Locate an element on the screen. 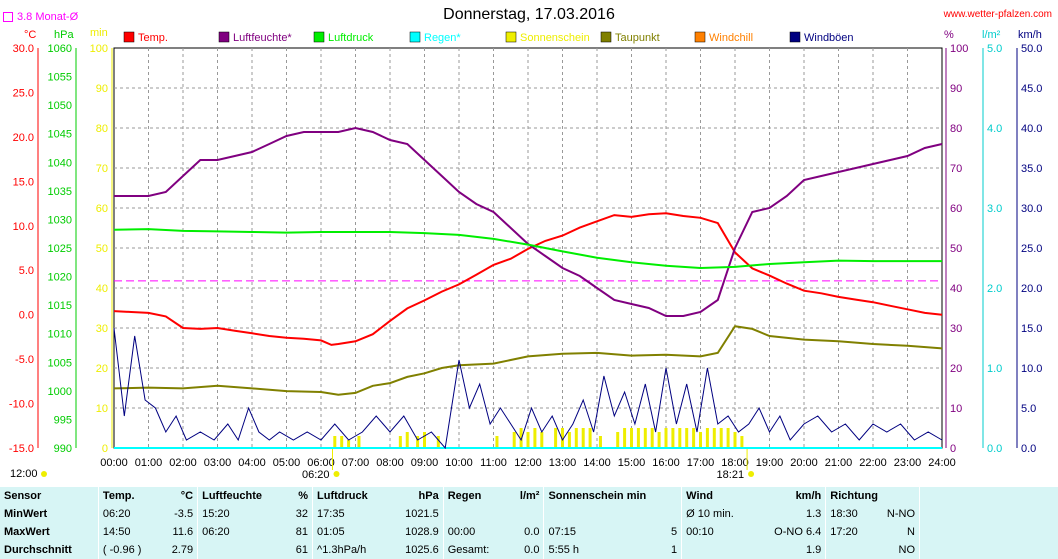 The width and height of the screenshot is (1058, 559). axis-tick-label: 1060 is located at coordinates (60, 49).